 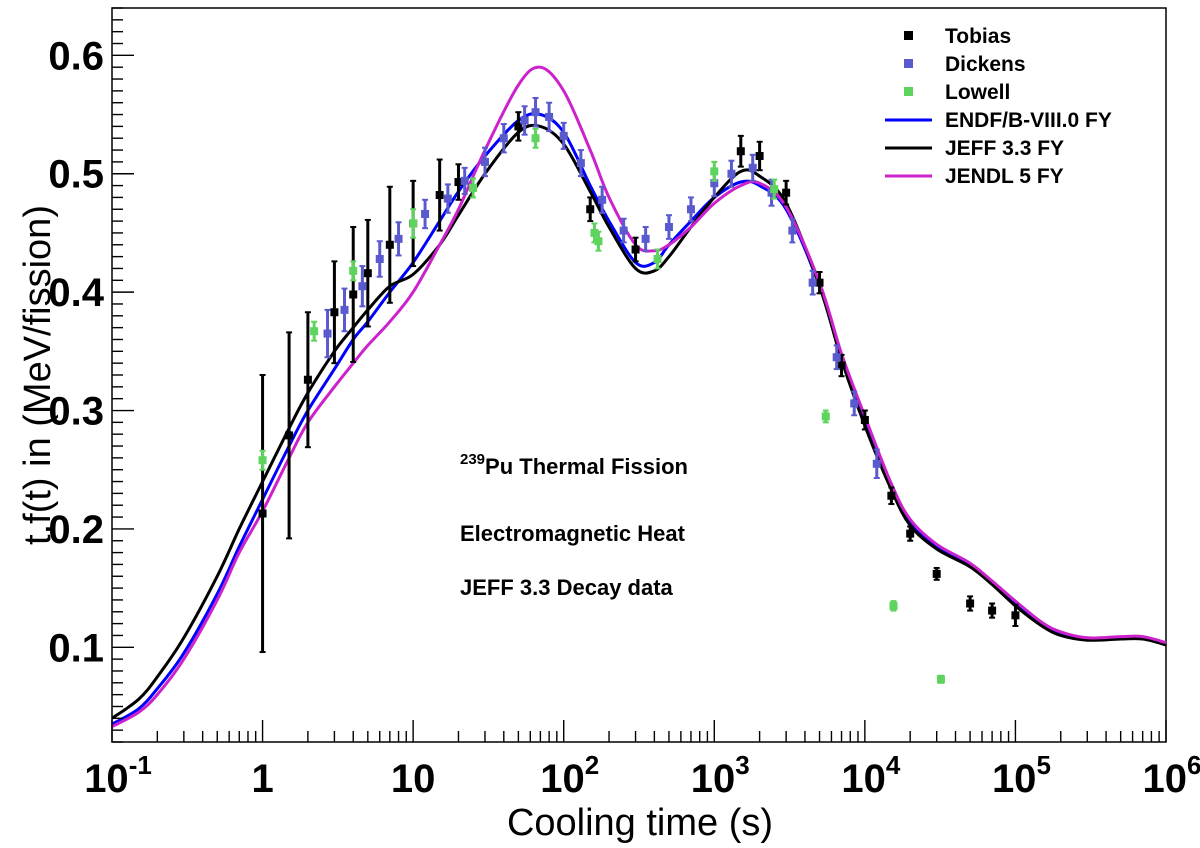 I want to click on x-tick-label: 1, so click(x=262, y=779).